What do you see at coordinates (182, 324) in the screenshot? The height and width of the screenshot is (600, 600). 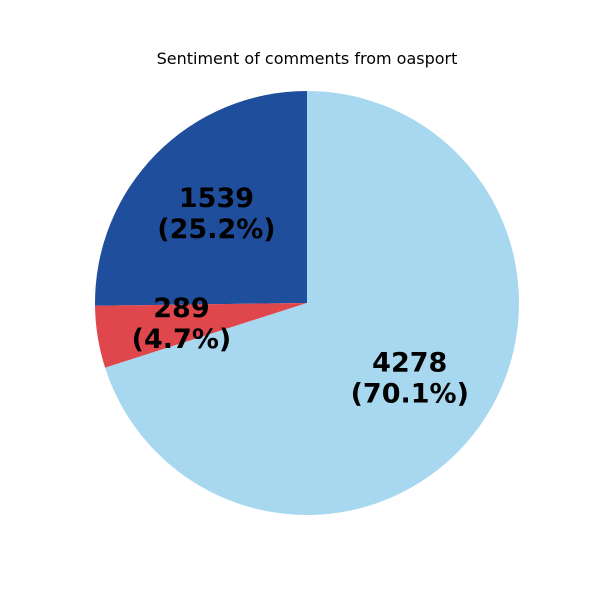 I see `pie-slice-label-1: 289 (4.7%)` at bounding box center [182, 324].